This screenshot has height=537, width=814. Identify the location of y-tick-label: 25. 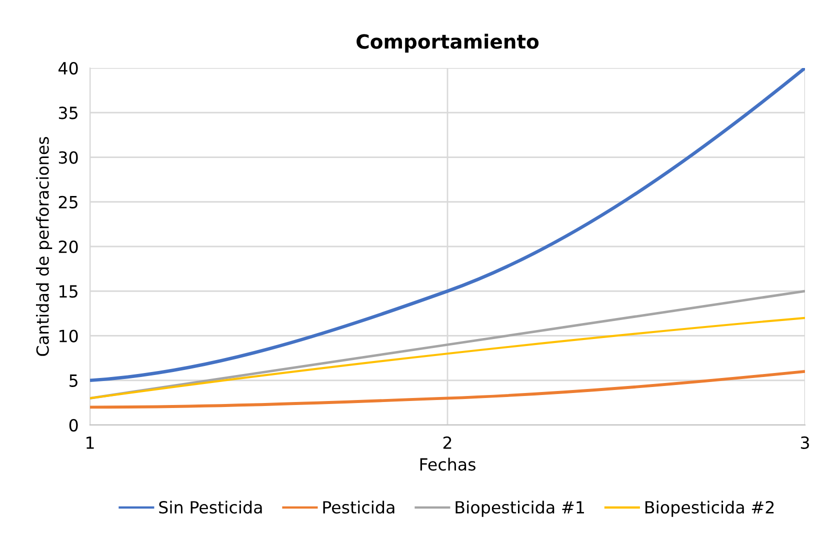
(68, 202).